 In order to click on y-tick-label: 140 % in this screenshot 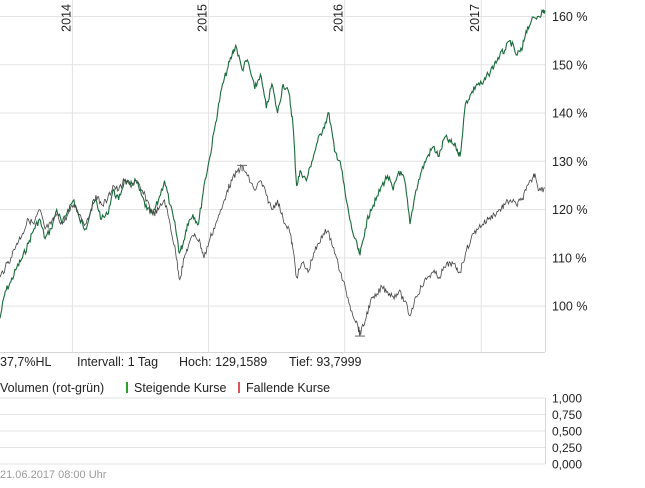, I will do `click(569, 114)`.